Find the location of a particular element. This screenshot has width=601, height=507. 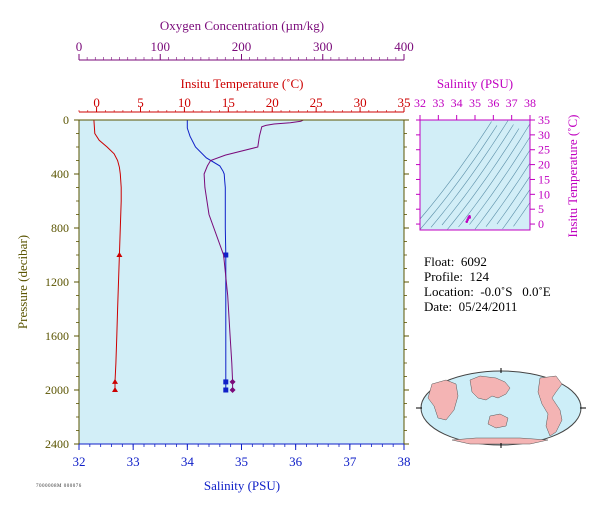

map-land-australia is located at coordinates (498, 421).